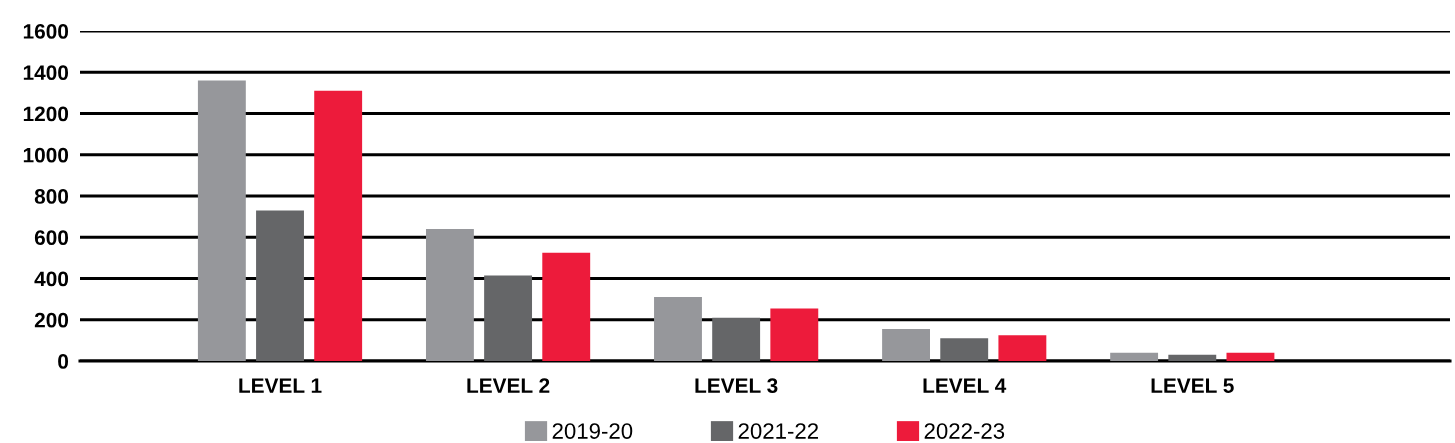 Image resolution: width=1455 pixels, height=443 pixels. What do you see at coordinates (51, 237) in the screenshot?
I see `y-tick-label: 600` at bounding box center [51, 237].